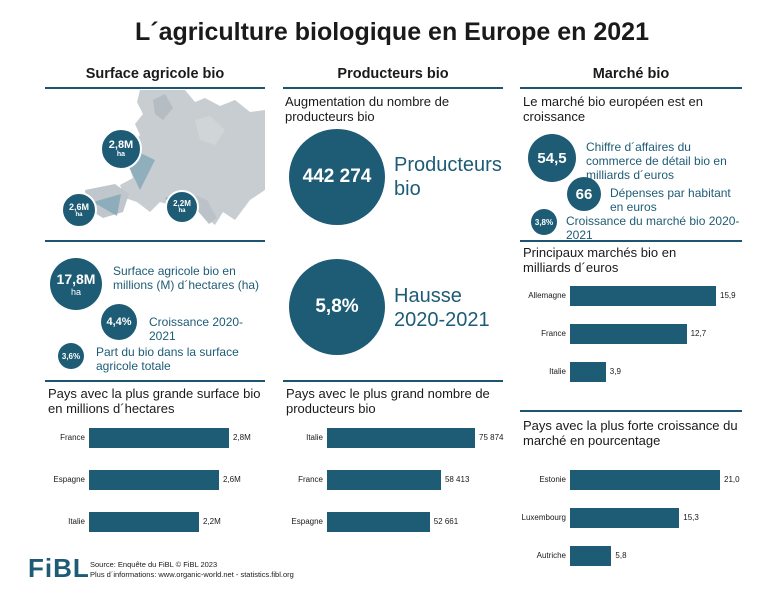 This screenshot has height=600, width=784. Describe the element at coordinates (584, 194) in the screenshot. I see `stat-circle-per-capita: 66` at that location.